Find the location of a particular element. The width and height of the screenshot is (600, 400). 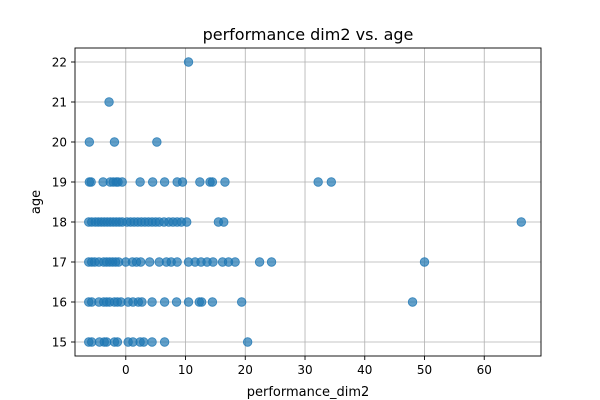

x-tick-label: 10 is located at coordinates (185, 370).